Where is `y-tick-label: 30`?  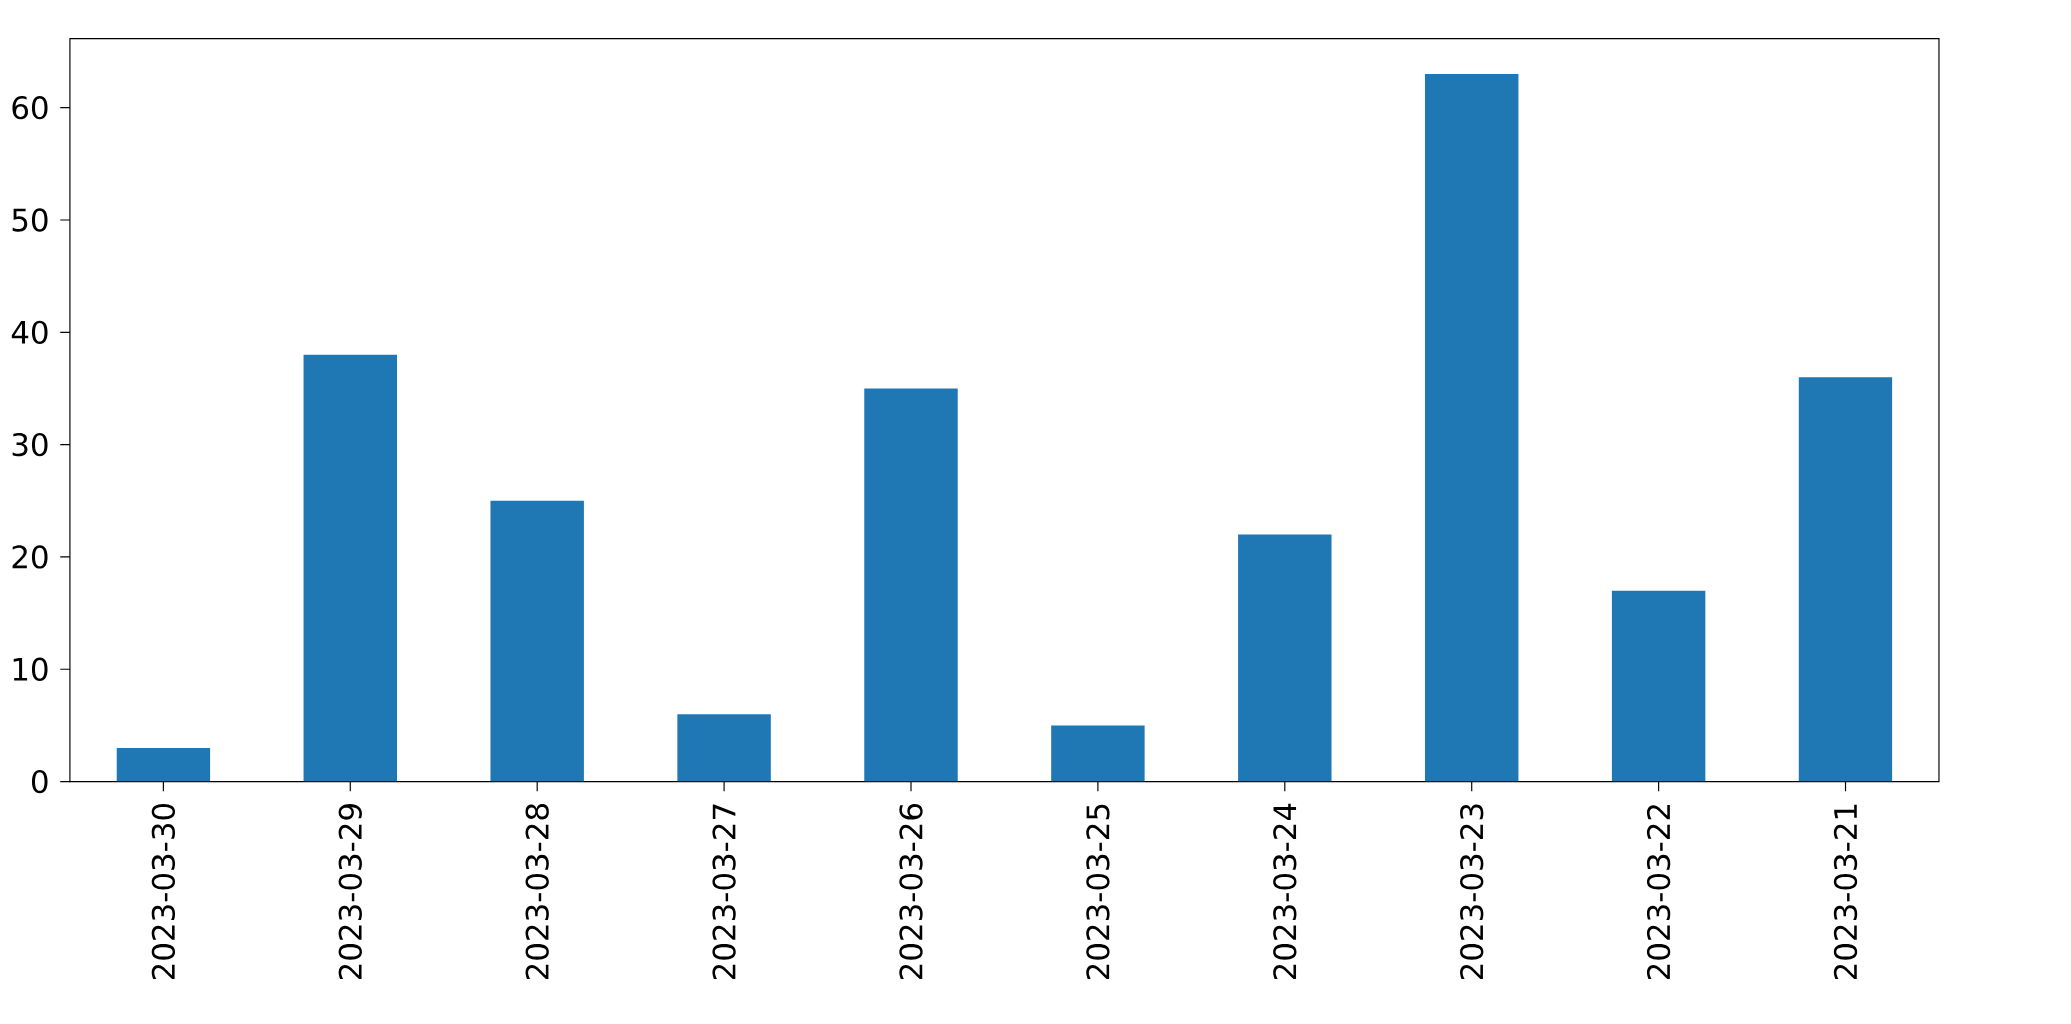 y-tick-label: 30 is located at coordinates (30, 445).